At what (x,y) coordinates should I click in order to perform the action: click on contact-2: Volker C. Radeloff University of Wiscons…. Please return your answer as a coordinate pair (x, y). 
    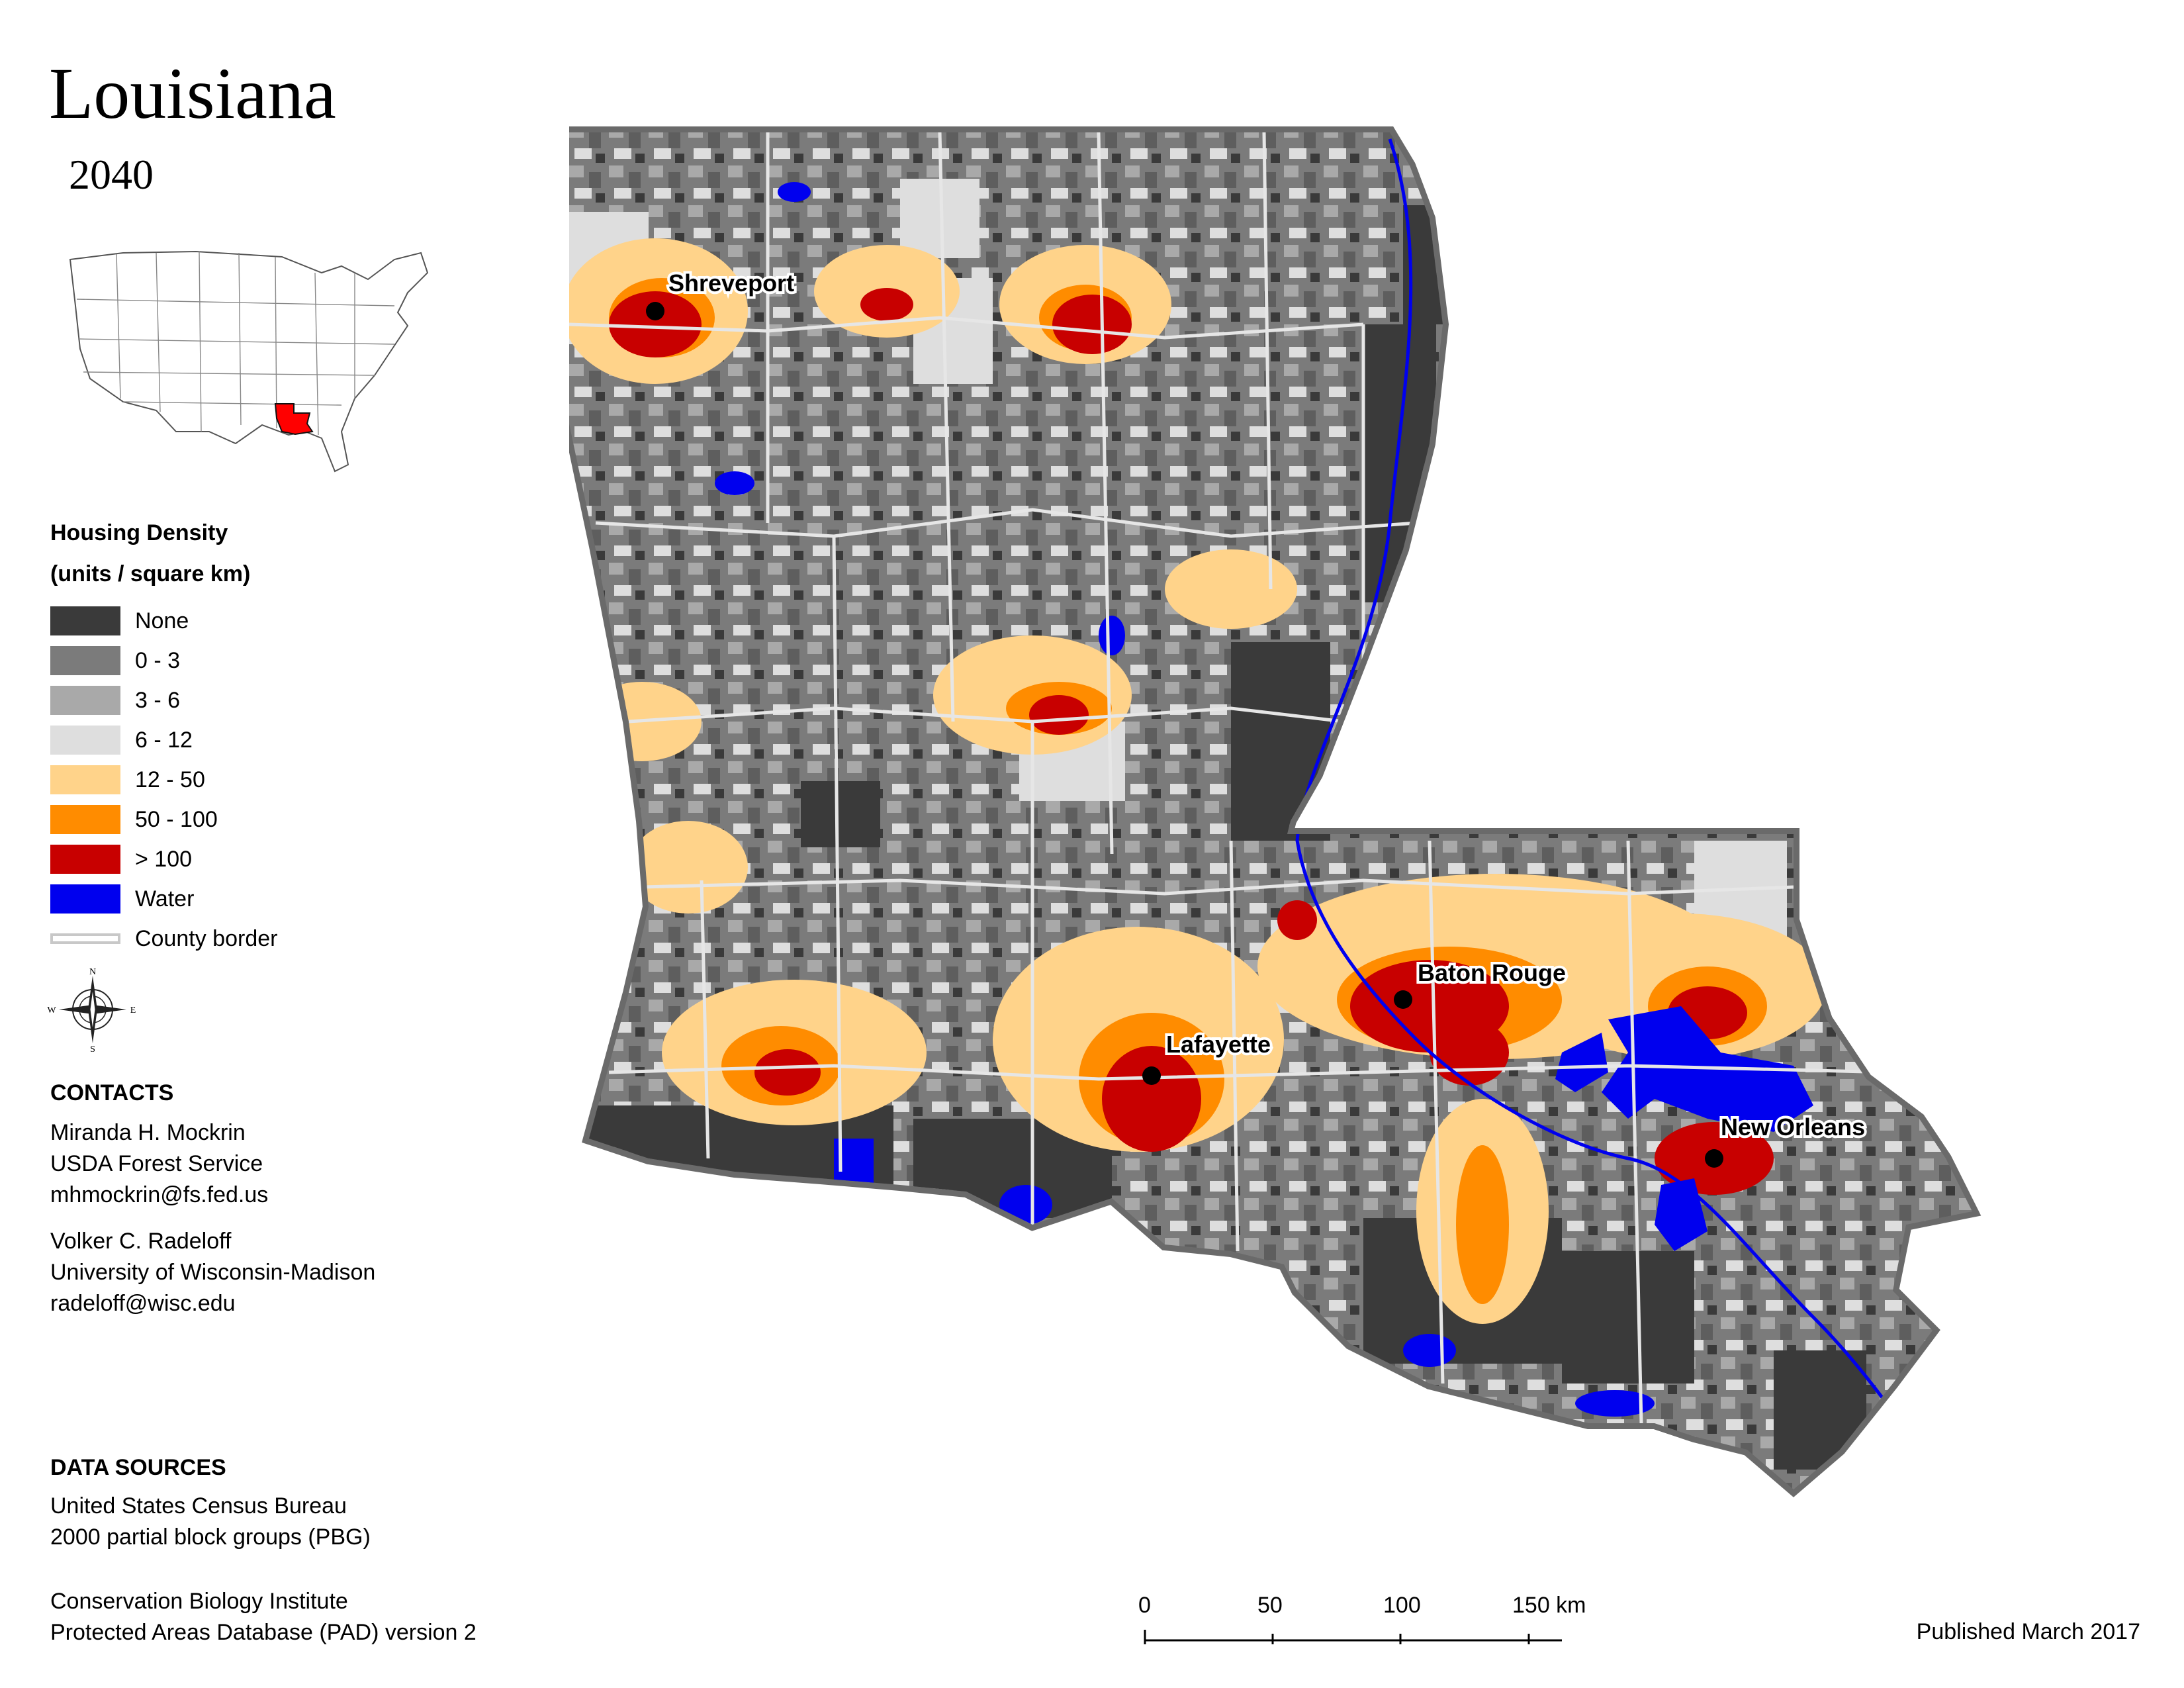
    Looking at the image, I should click on (213, 1272).